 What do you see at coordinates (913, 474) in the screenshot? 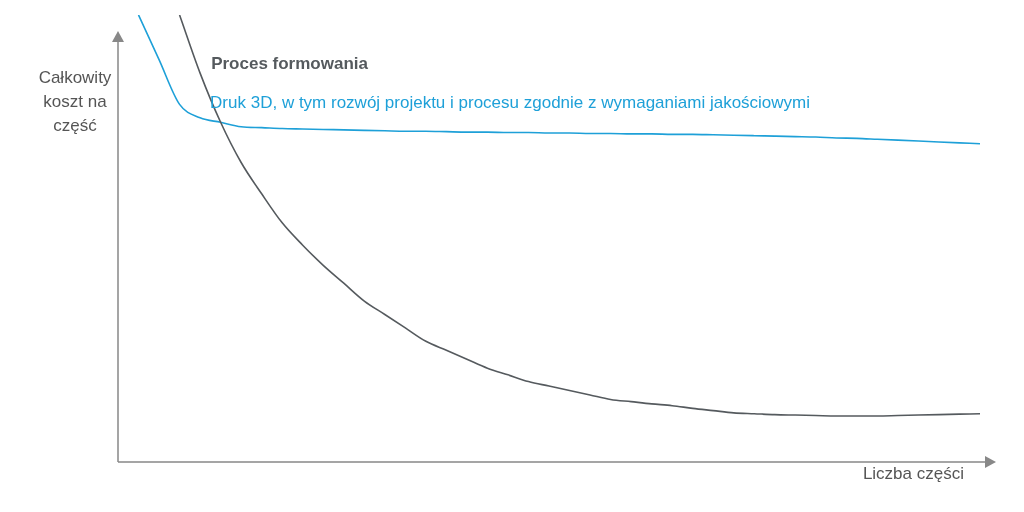
I see `x-axis-title: Liczba części` at bounding box center [913, 474].